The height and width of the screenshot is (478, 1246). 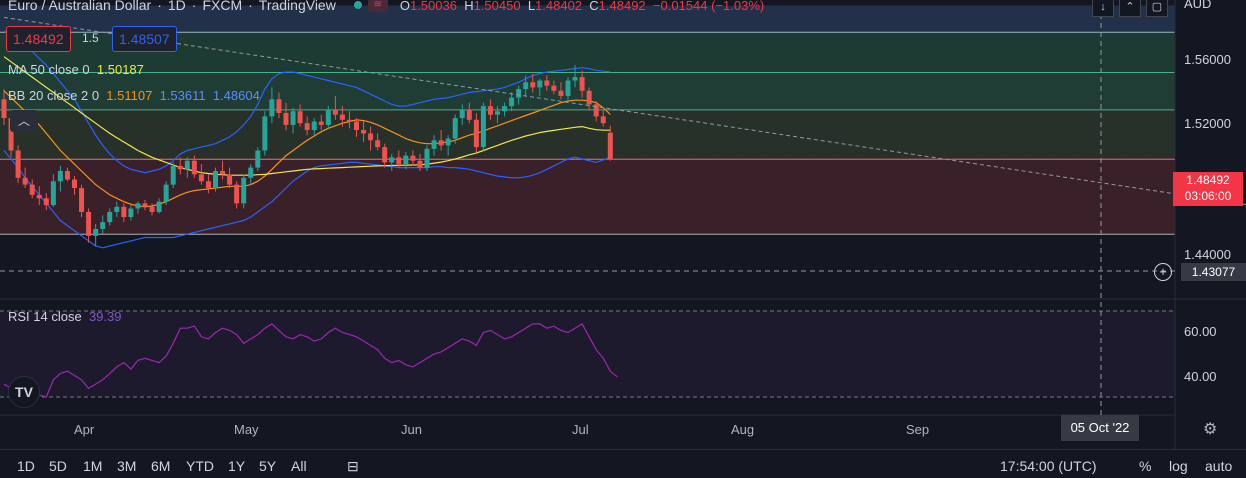 What do you see at coordinates (299, 466) in the screenshot?
I see `range-all-button: All` at bounding box center [299, 466].